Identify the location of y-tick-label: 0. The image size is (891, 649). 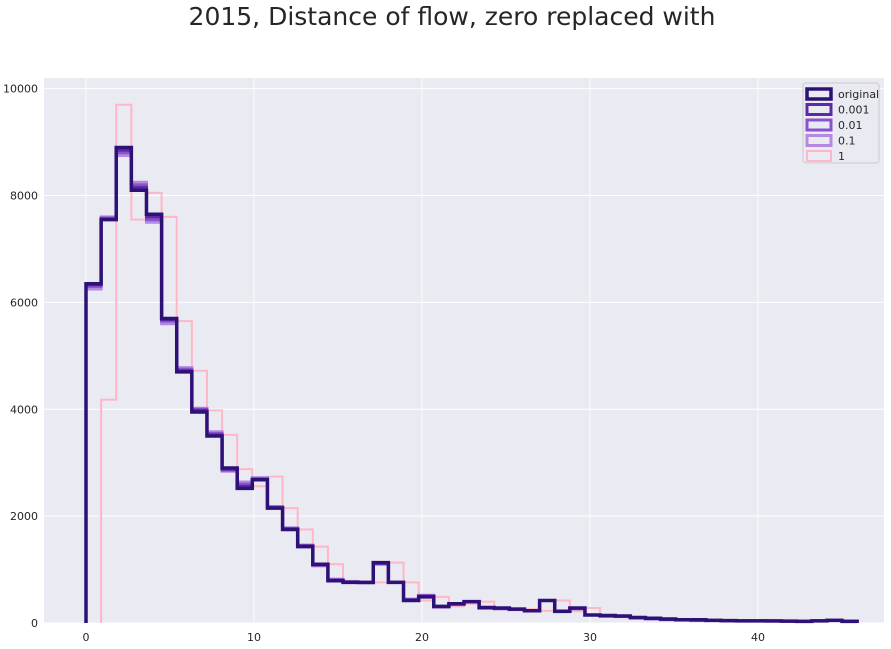
(34, 623).